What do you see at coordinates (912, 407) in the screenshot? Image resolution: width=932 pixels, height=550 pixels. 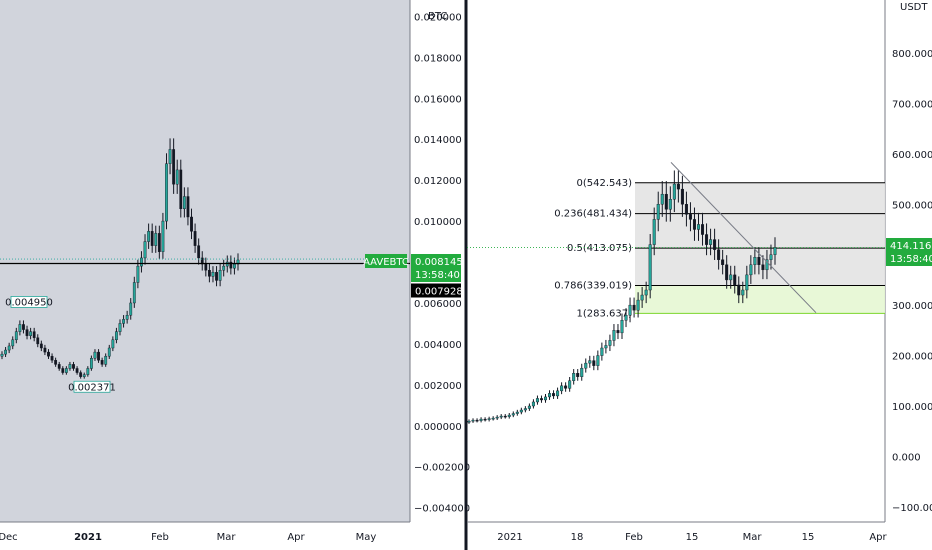 I see `right-y-tick-label: 100.000` at bounding box center [912, 407].